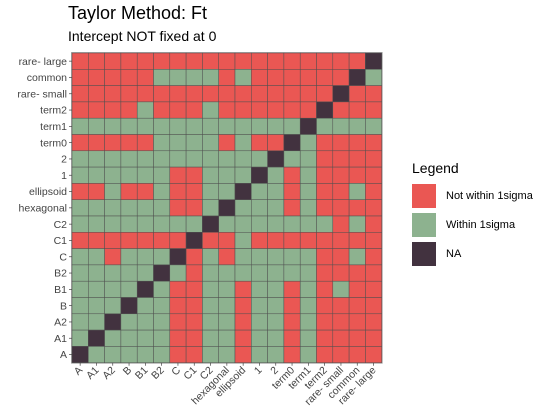 The width and height of the screenshot is (551, 415). Describe the element at coordinates (60, 274) in the screenshot. I see `y-tick-label: B2` at that location.